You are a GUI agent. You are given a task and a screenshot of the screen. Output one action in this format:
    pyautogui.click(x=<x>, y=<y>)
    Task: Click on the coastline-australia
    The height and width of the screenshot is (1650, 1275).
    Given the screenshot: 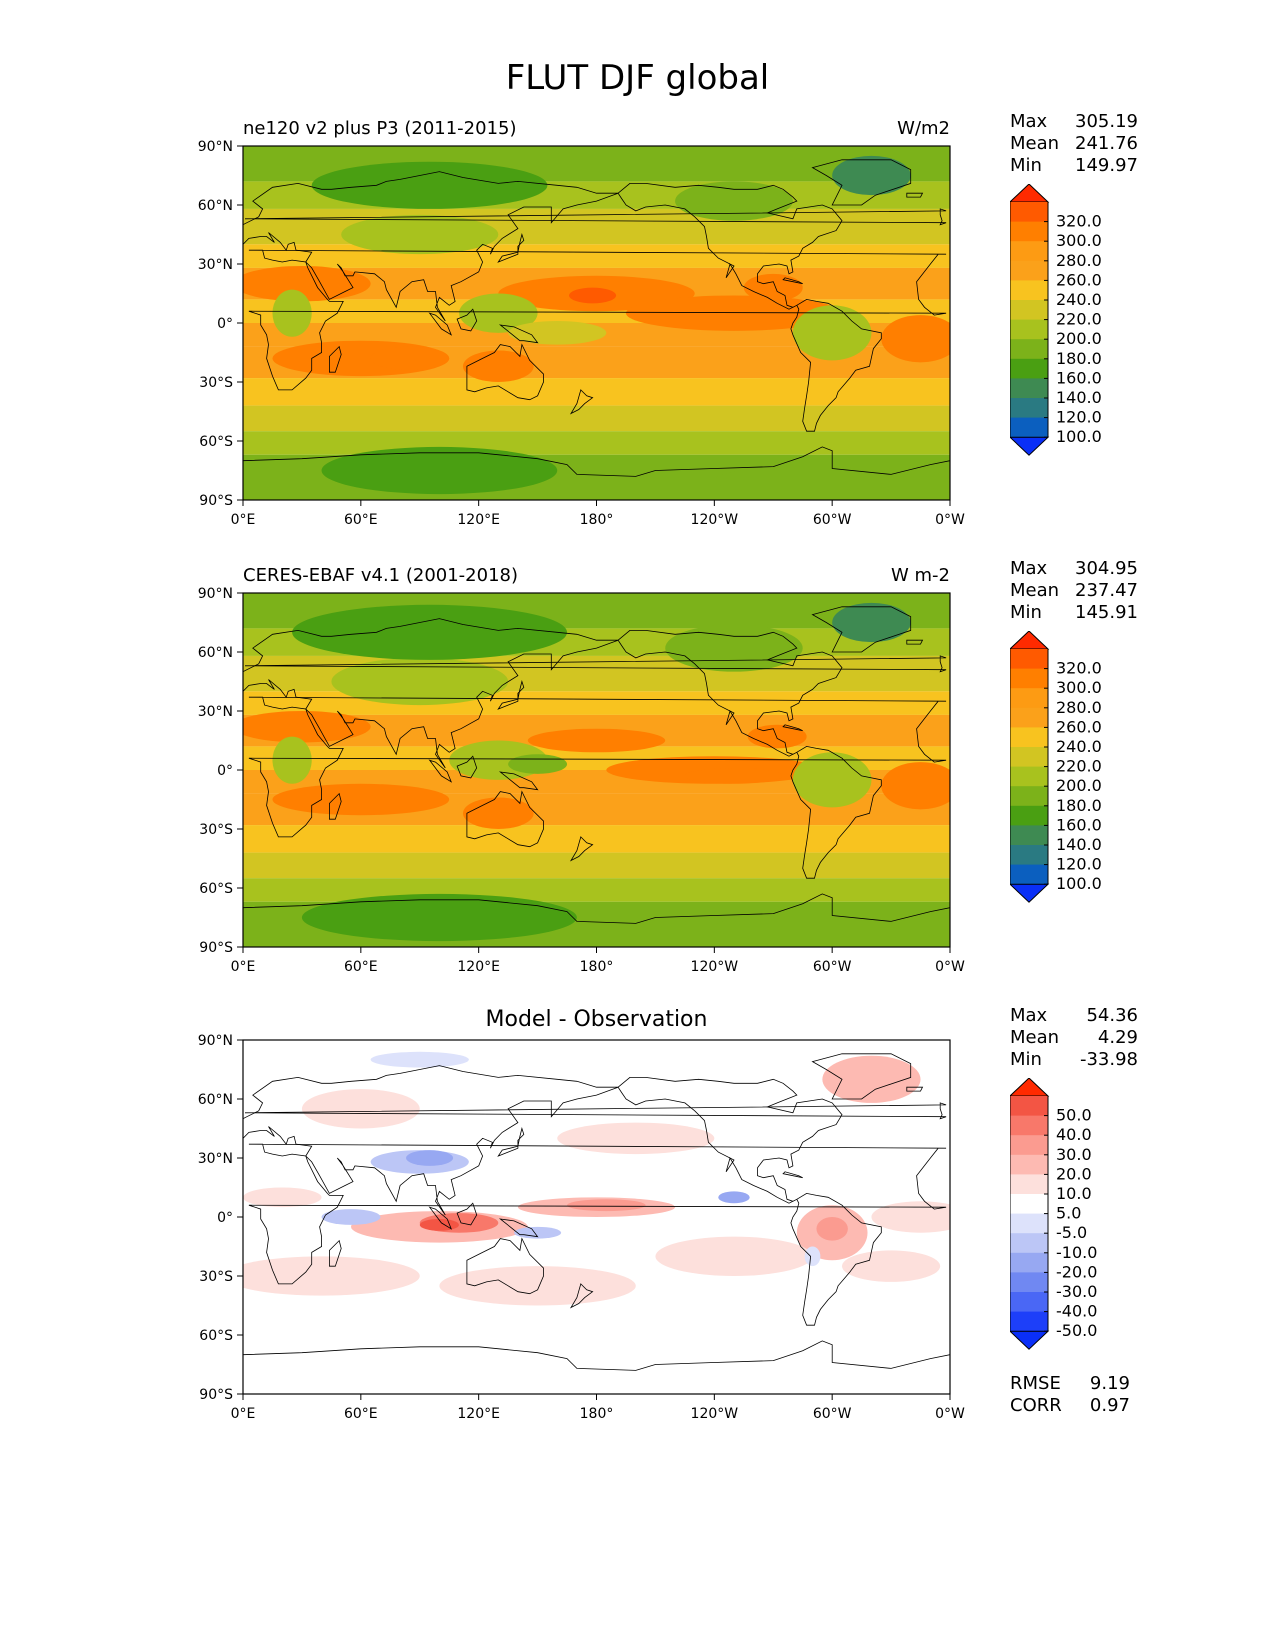 What is the action you would take?
    pyautogui.click(x=505, y=372)
    